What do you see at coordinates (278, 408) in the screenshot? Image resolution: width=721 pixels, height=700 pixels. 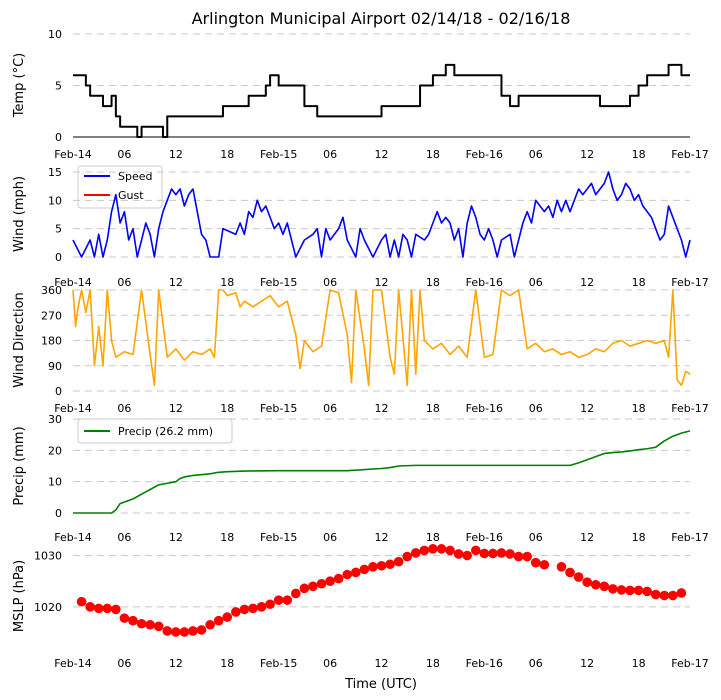 I see `dir-xtick-label: Feb-15` at bounding box center [278, 408].